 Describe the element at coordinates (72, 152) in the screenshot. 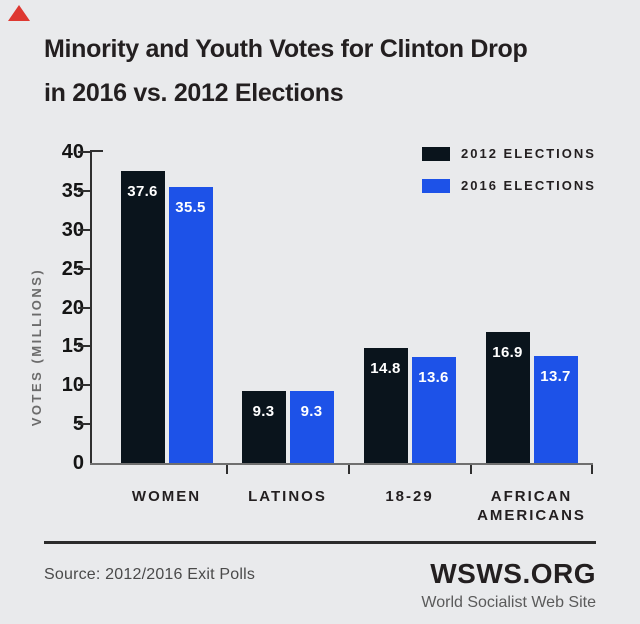

I see `y-tick-label: 40` at that location.